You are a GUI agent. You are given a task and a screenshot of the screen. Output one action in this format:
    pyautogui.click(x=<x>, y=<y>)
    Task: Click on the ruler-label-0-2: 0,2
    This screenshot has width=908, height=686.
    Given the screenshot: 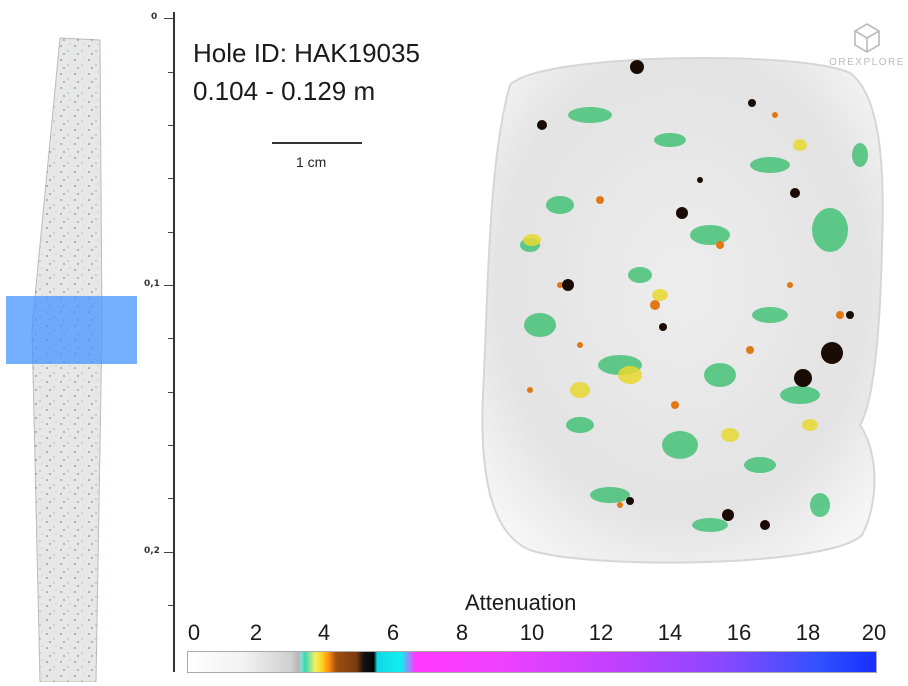 What is the action you would take?
    pyautogui.click(x=152, y=551)
    